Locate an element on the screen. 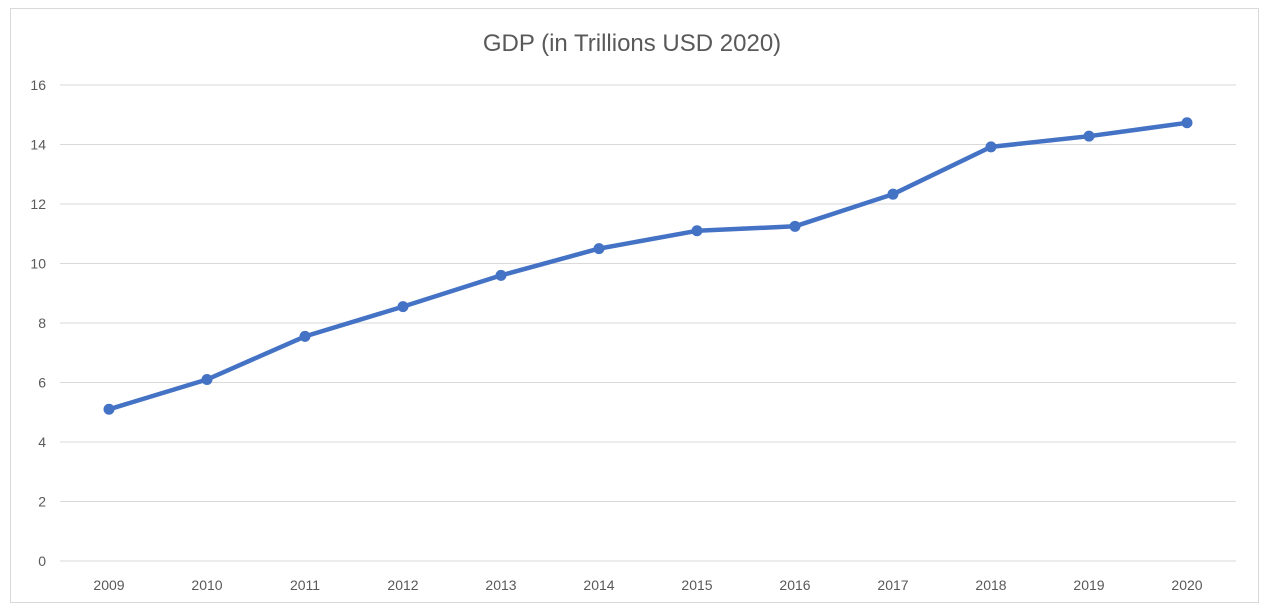 The height and width of the screenshot is (604, 1264). y-tick-label: 14 is located at coordinates (38, 145).